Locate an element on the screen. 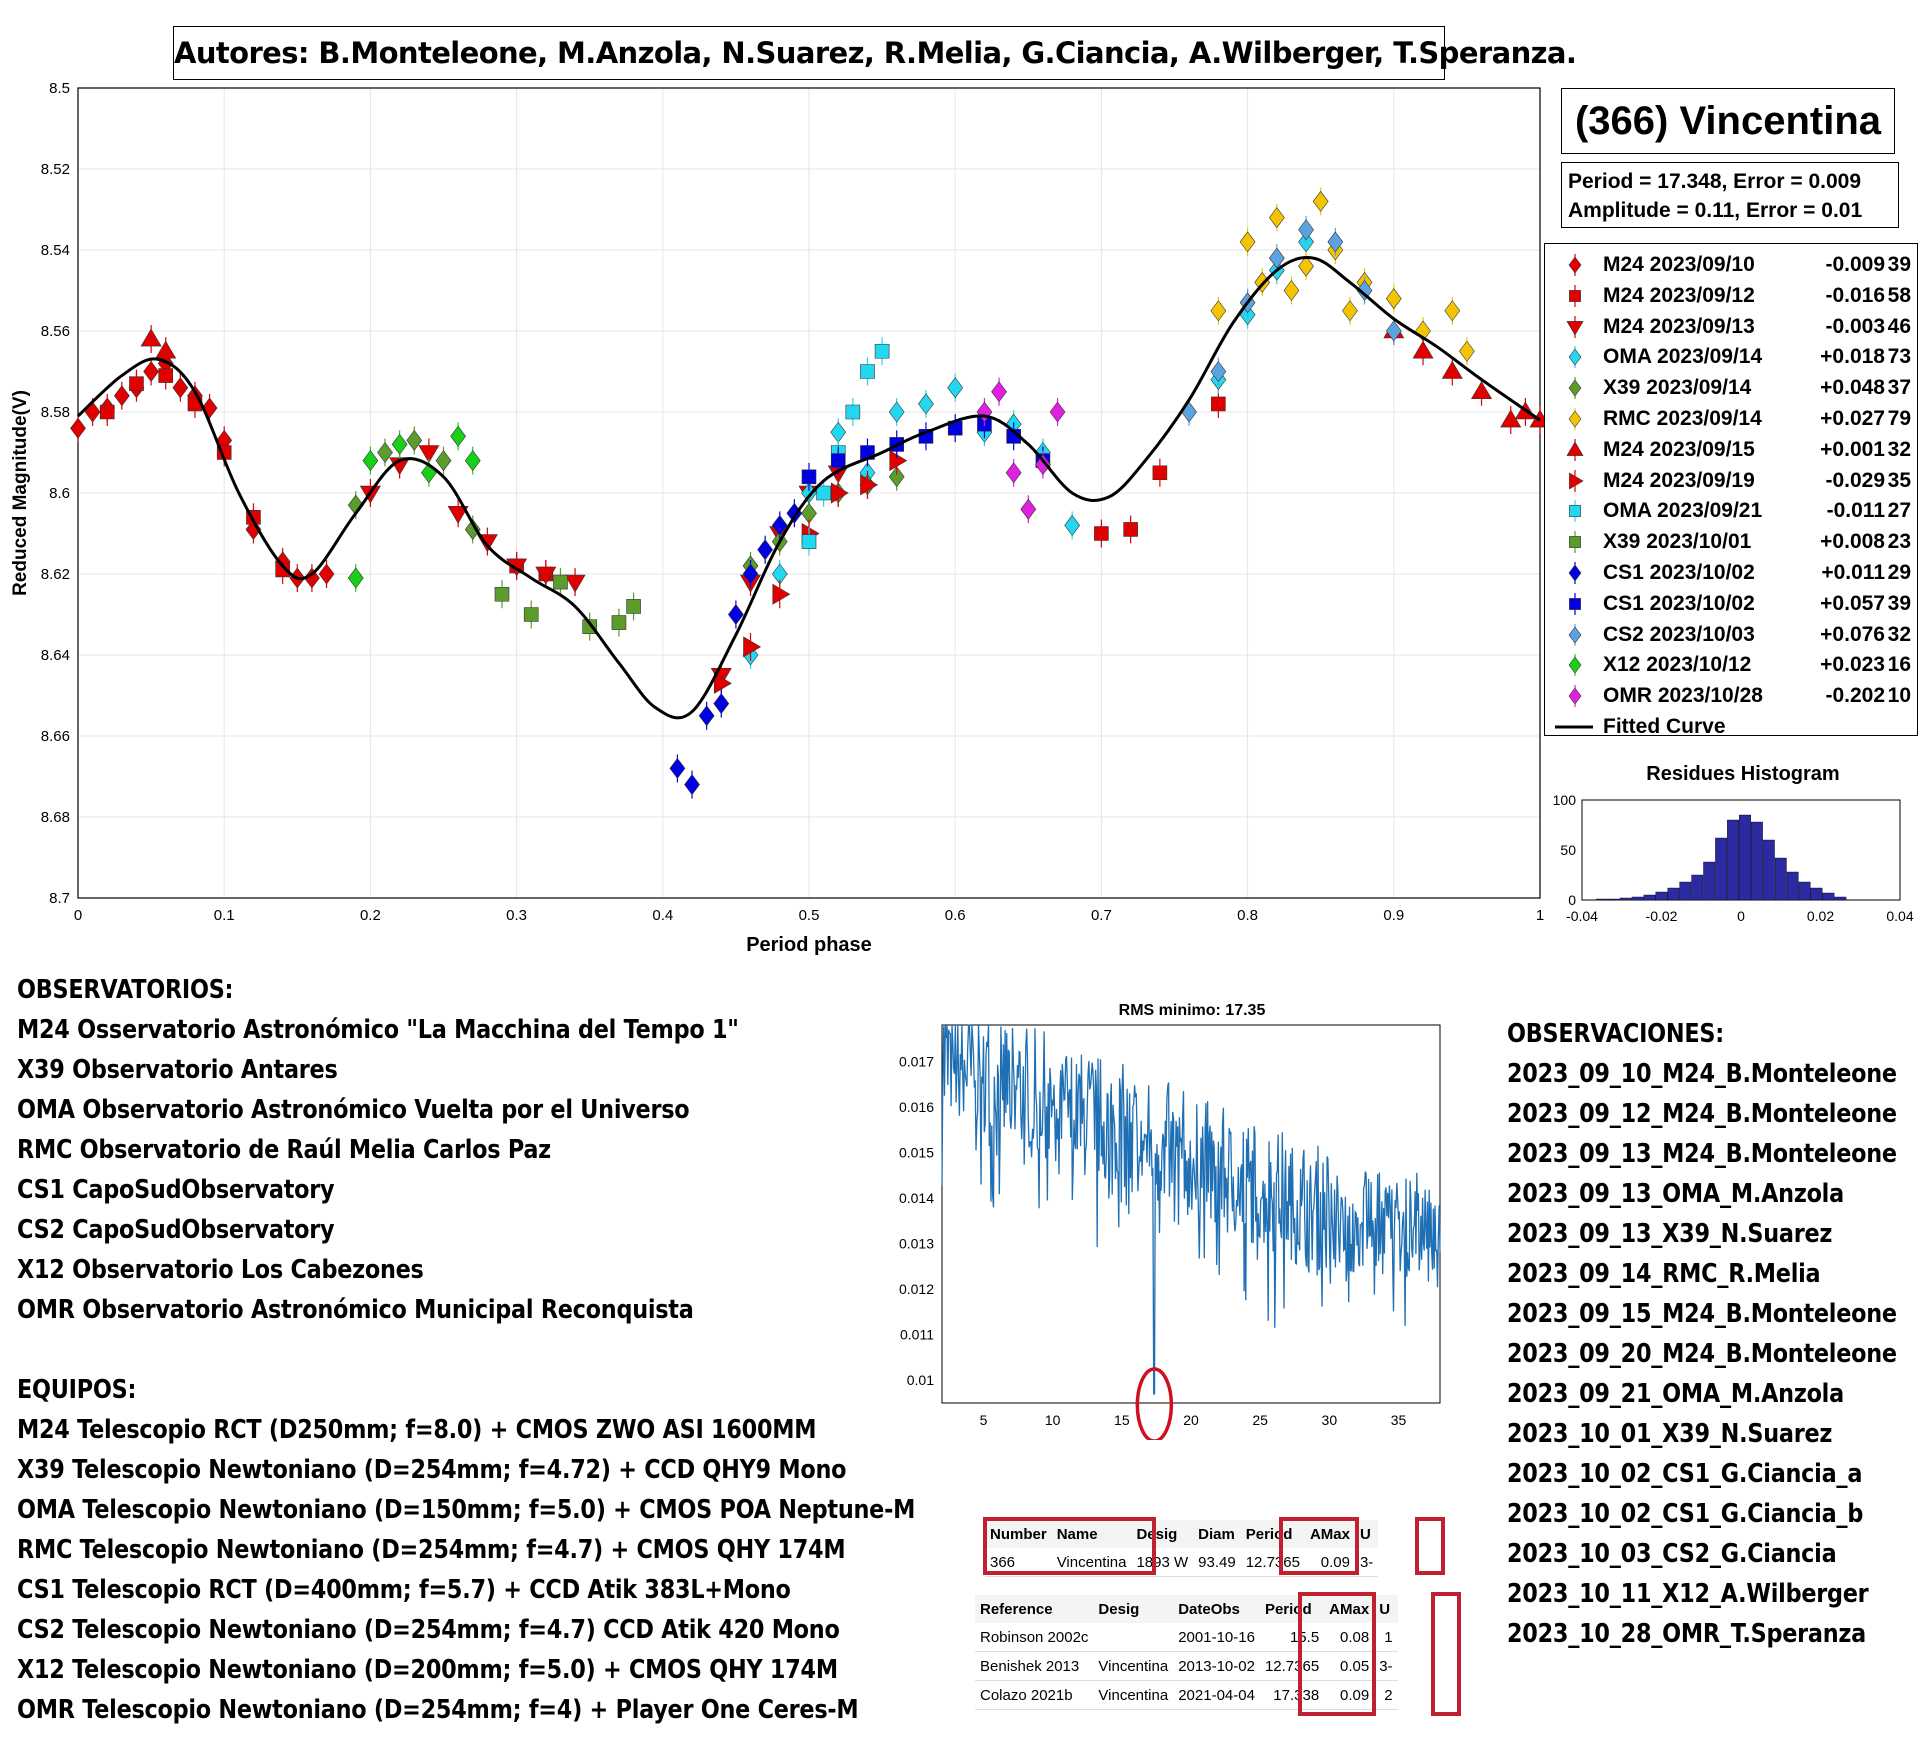 The width and height of the screenshot is (1930, 1745). table-header: Number is located at coordinates (1018, 1534).